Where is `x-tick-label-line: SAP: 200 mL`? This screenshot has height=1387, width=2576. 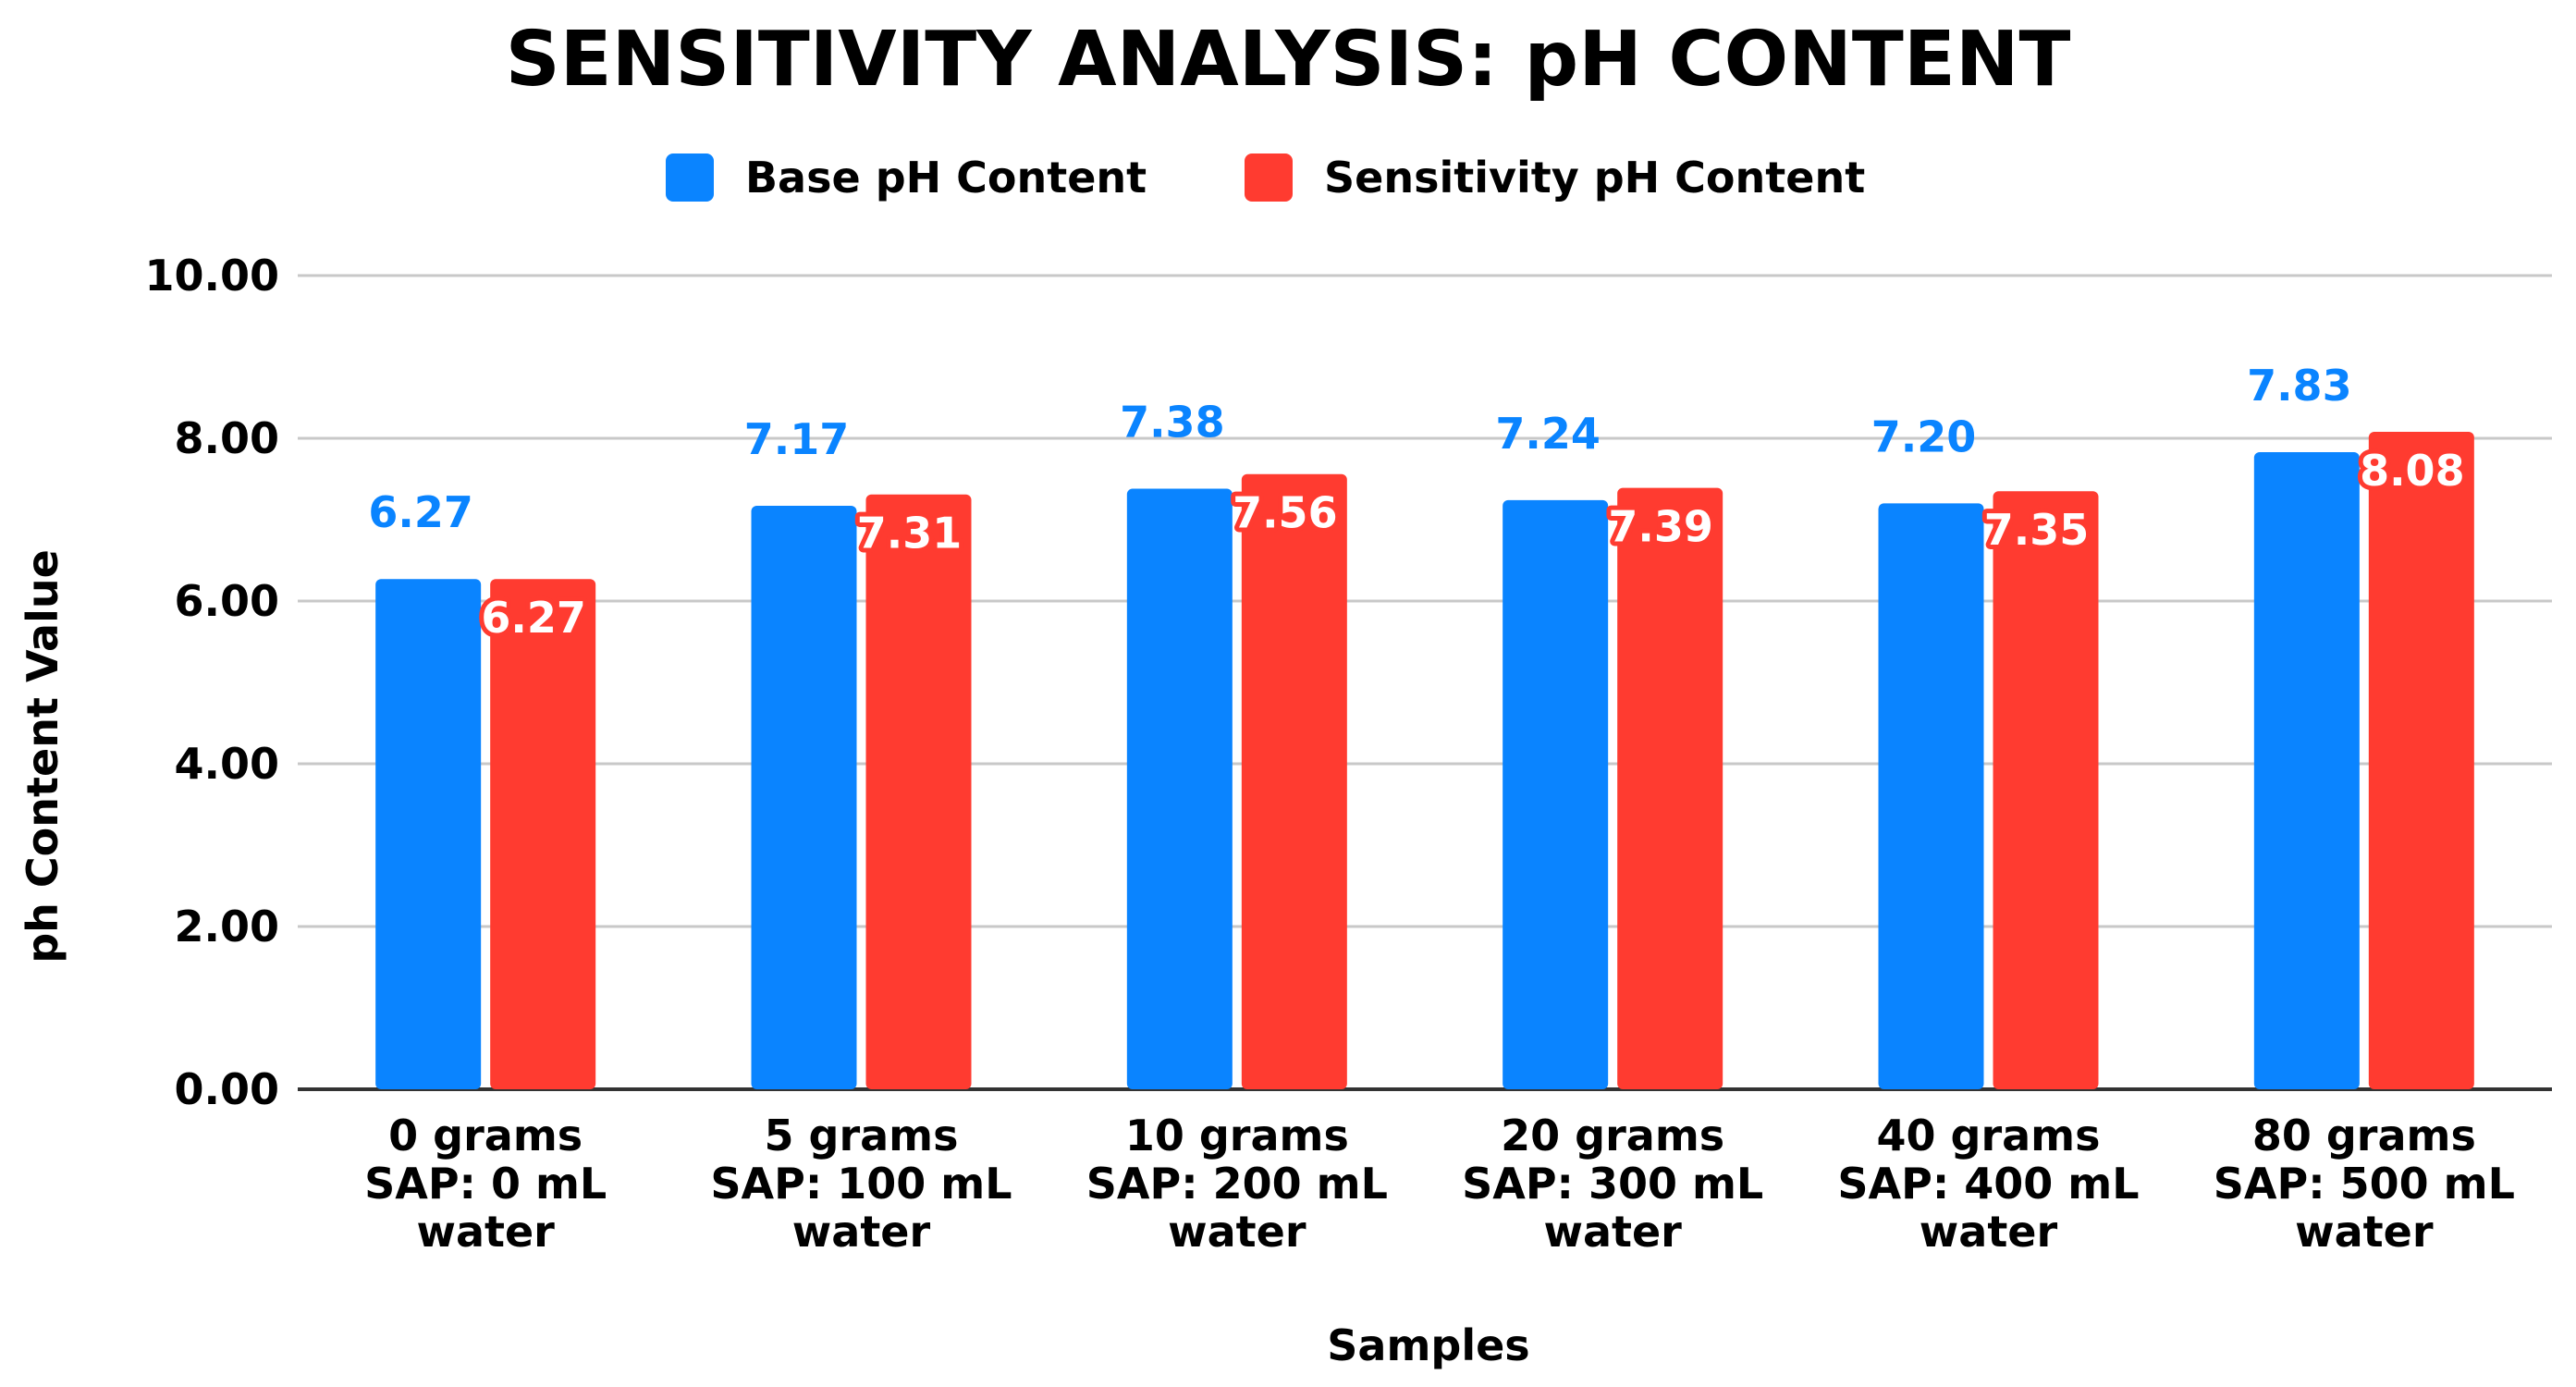
x-tick-label-line: SAP: 200 mL is located at coordinates (1237, 1184).